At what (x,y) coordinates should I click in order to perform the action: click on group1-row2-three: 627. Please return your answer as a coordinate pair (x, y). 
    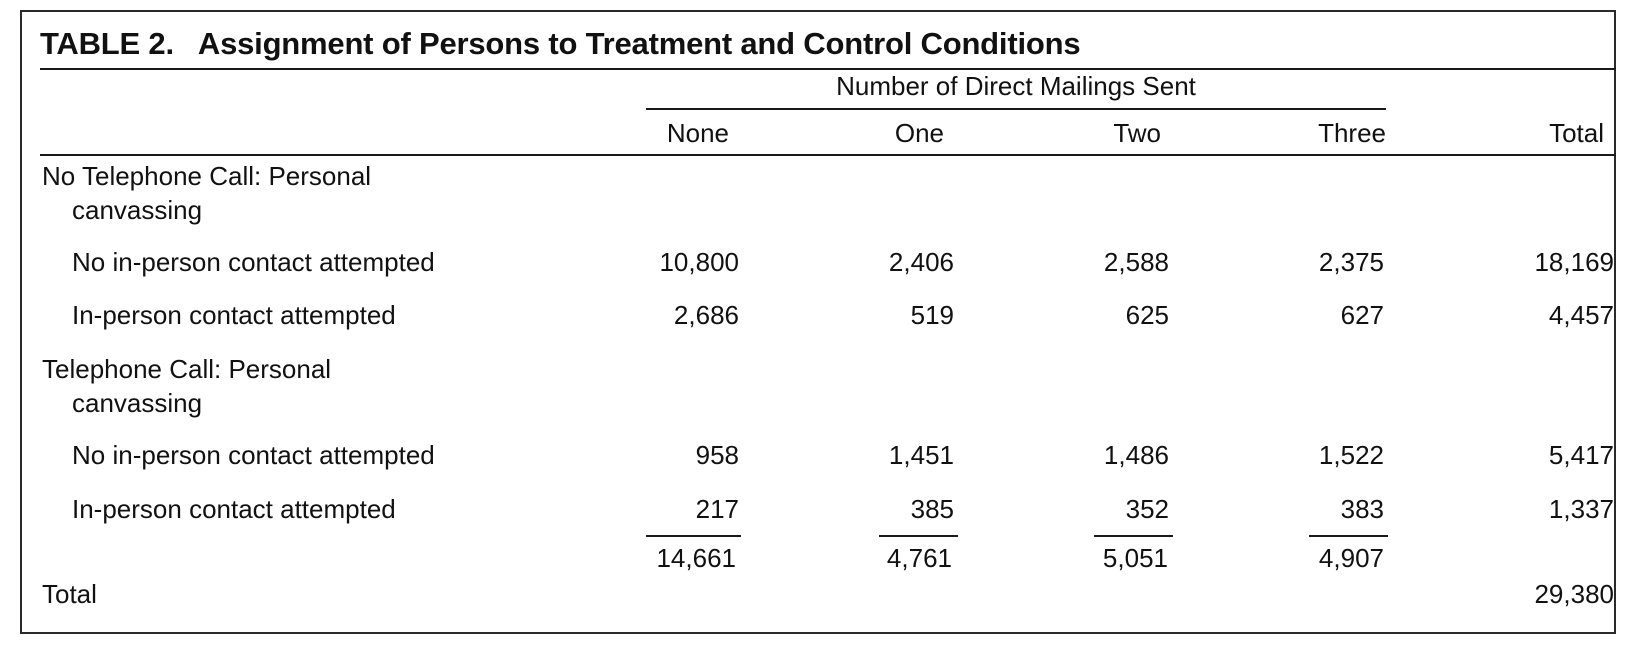
    Looking at the image, I should click on (1362, 315).